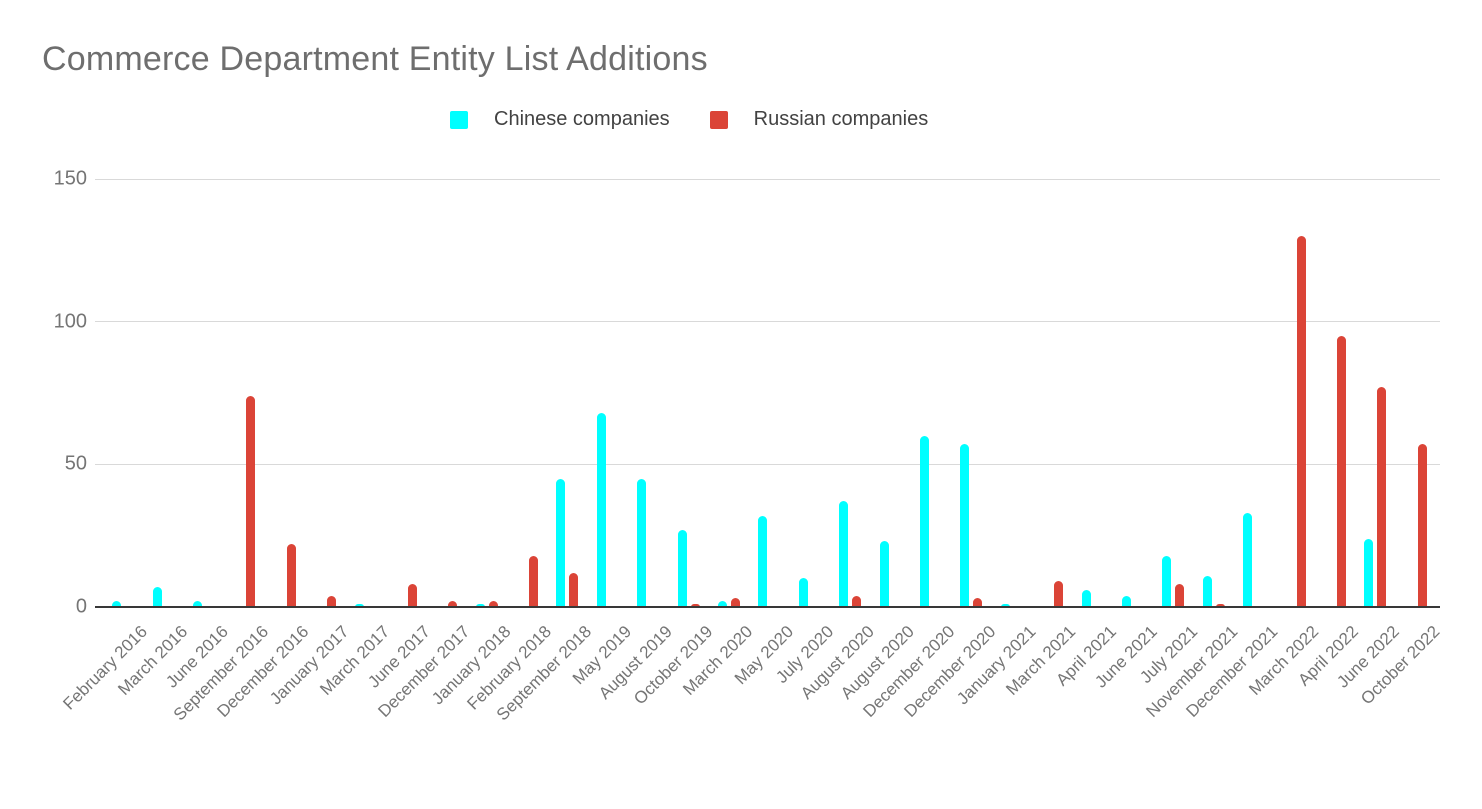 The height and width of the screenshot is (809, 1482). I want to click on legend-label-russian-companies: Russian companies, so click(841, 119).